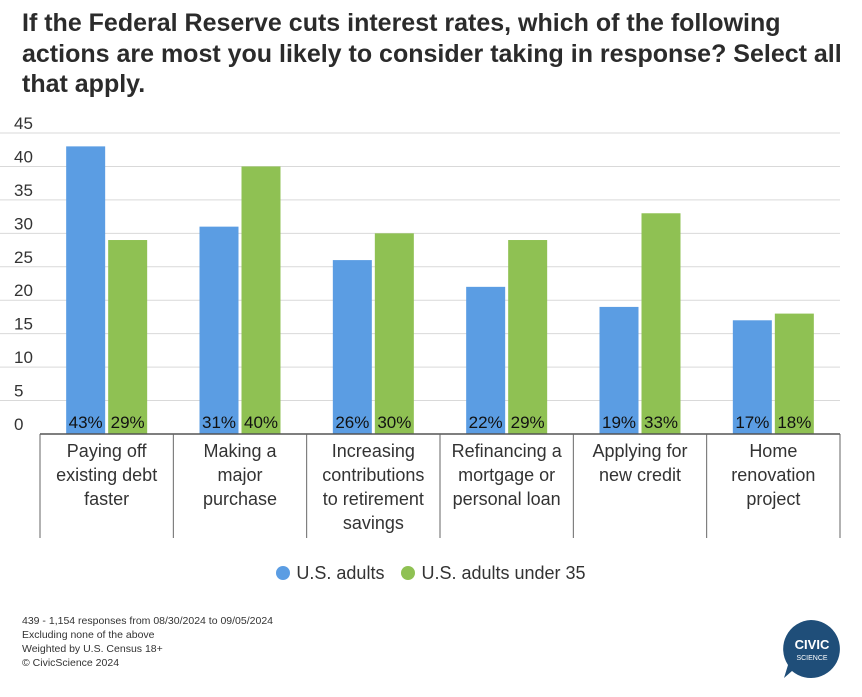 This screenshot has width=862, height=697. Describe the element at coordinates (773, 499) in the screenshot. I see `x-category-label-line: project` at that location.